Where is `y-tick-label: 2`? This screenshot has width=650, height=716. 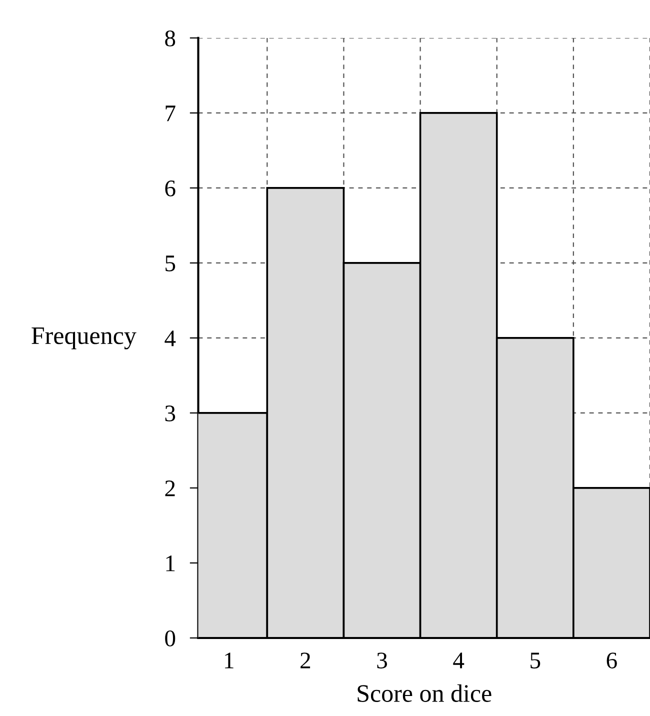 y-tick-label: 2 is located at coordinates (170, 488).